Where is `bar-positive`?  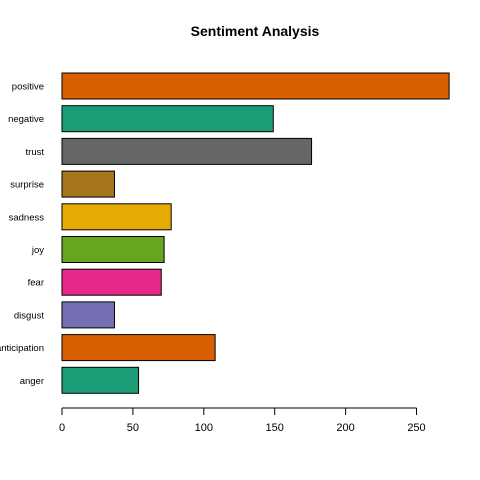
bar-positive is located at coordinates (255, 86).